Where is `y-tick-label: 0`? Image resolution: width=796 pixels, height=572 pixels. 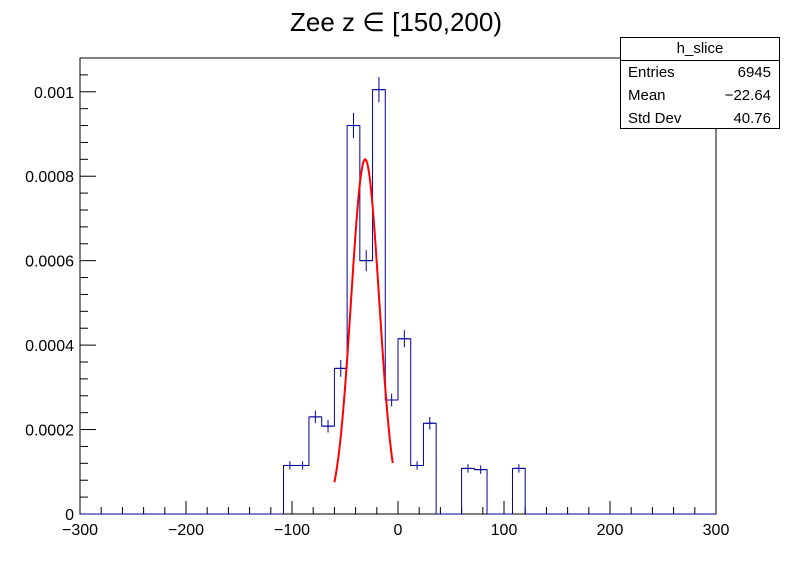 y-tick-label: 0 is located at coordinates (69, 515).